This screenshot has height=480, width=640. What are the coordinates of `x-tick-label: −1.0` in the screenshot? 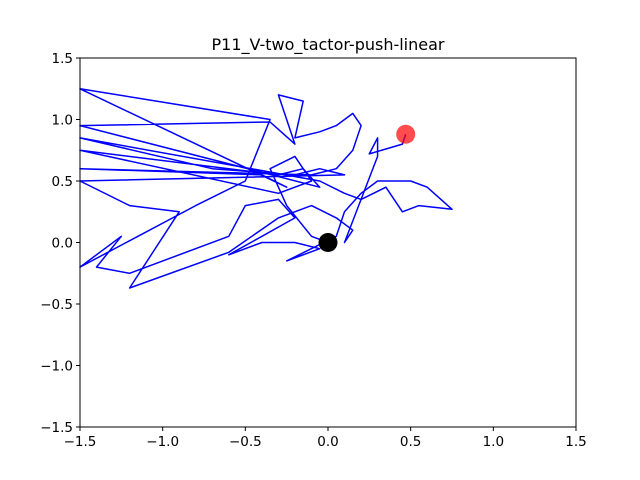 It's located at (162, 442).